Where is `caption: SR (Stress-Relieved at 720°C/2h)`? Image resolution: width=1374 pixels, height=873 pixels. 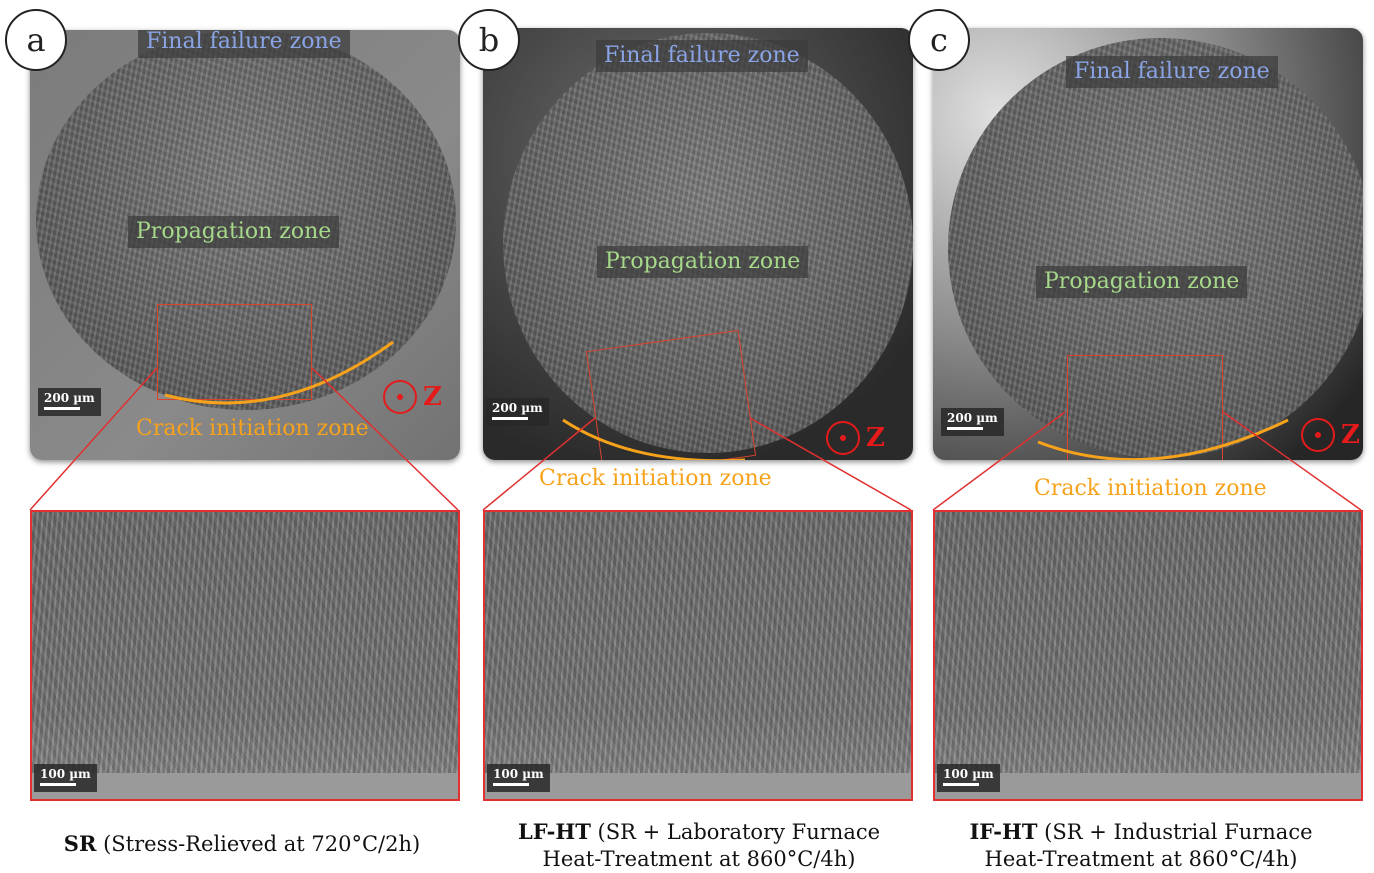
caption: SR (Stress-Relieved at 720°C/2h) is located at coordinates (242, 844).